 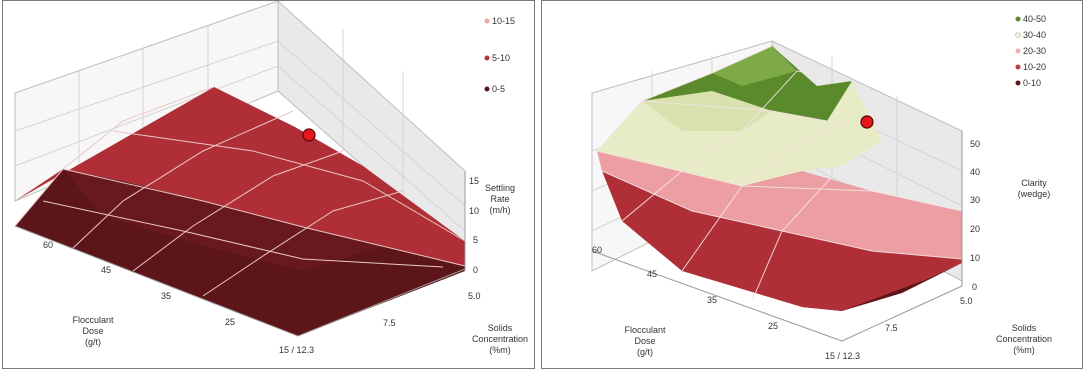 I want to click on legend-label: 5-10, so click(x=501, y=58).